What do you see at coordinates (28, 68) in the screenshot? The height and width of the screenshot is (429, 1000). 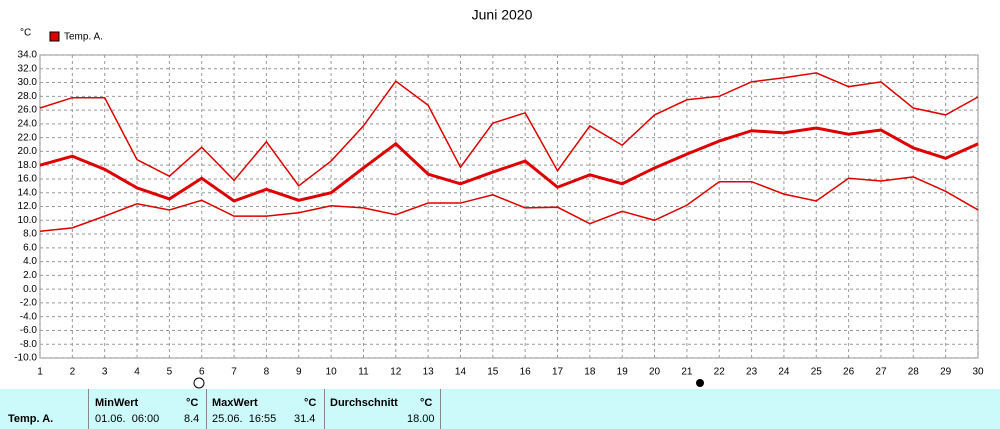 I see `y-tick-label: 32.0` at bounding box center [28, 68].